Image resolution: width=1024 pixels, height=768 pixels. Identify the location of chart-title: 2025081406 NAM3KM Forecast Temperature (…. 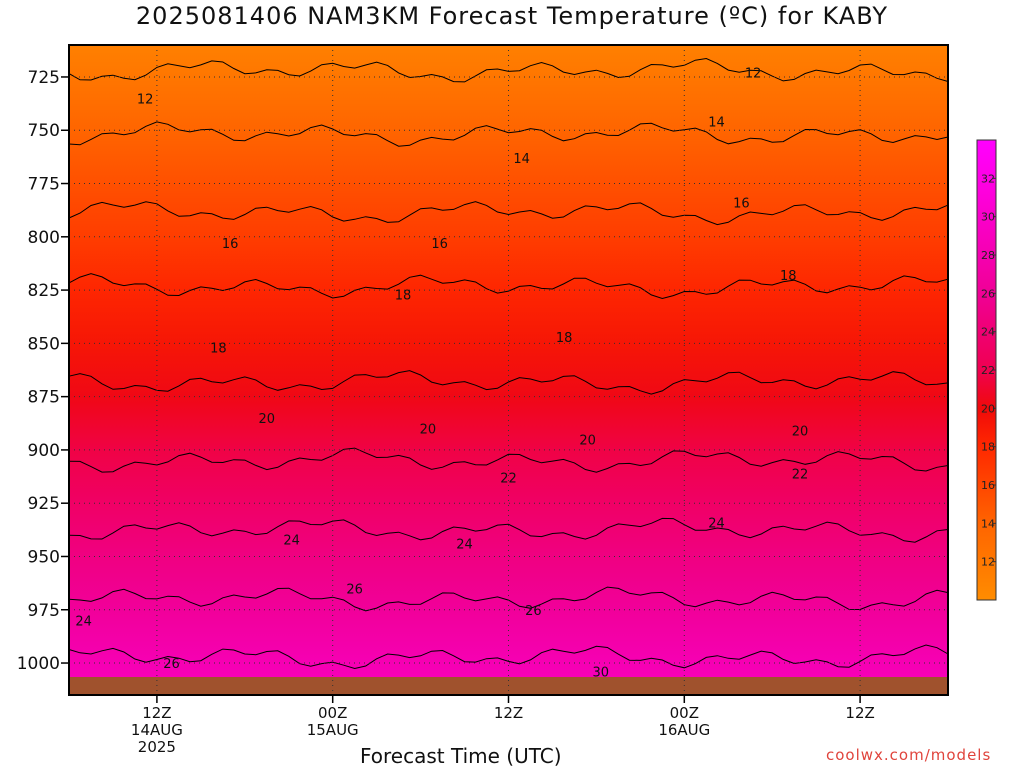
(512, 16).